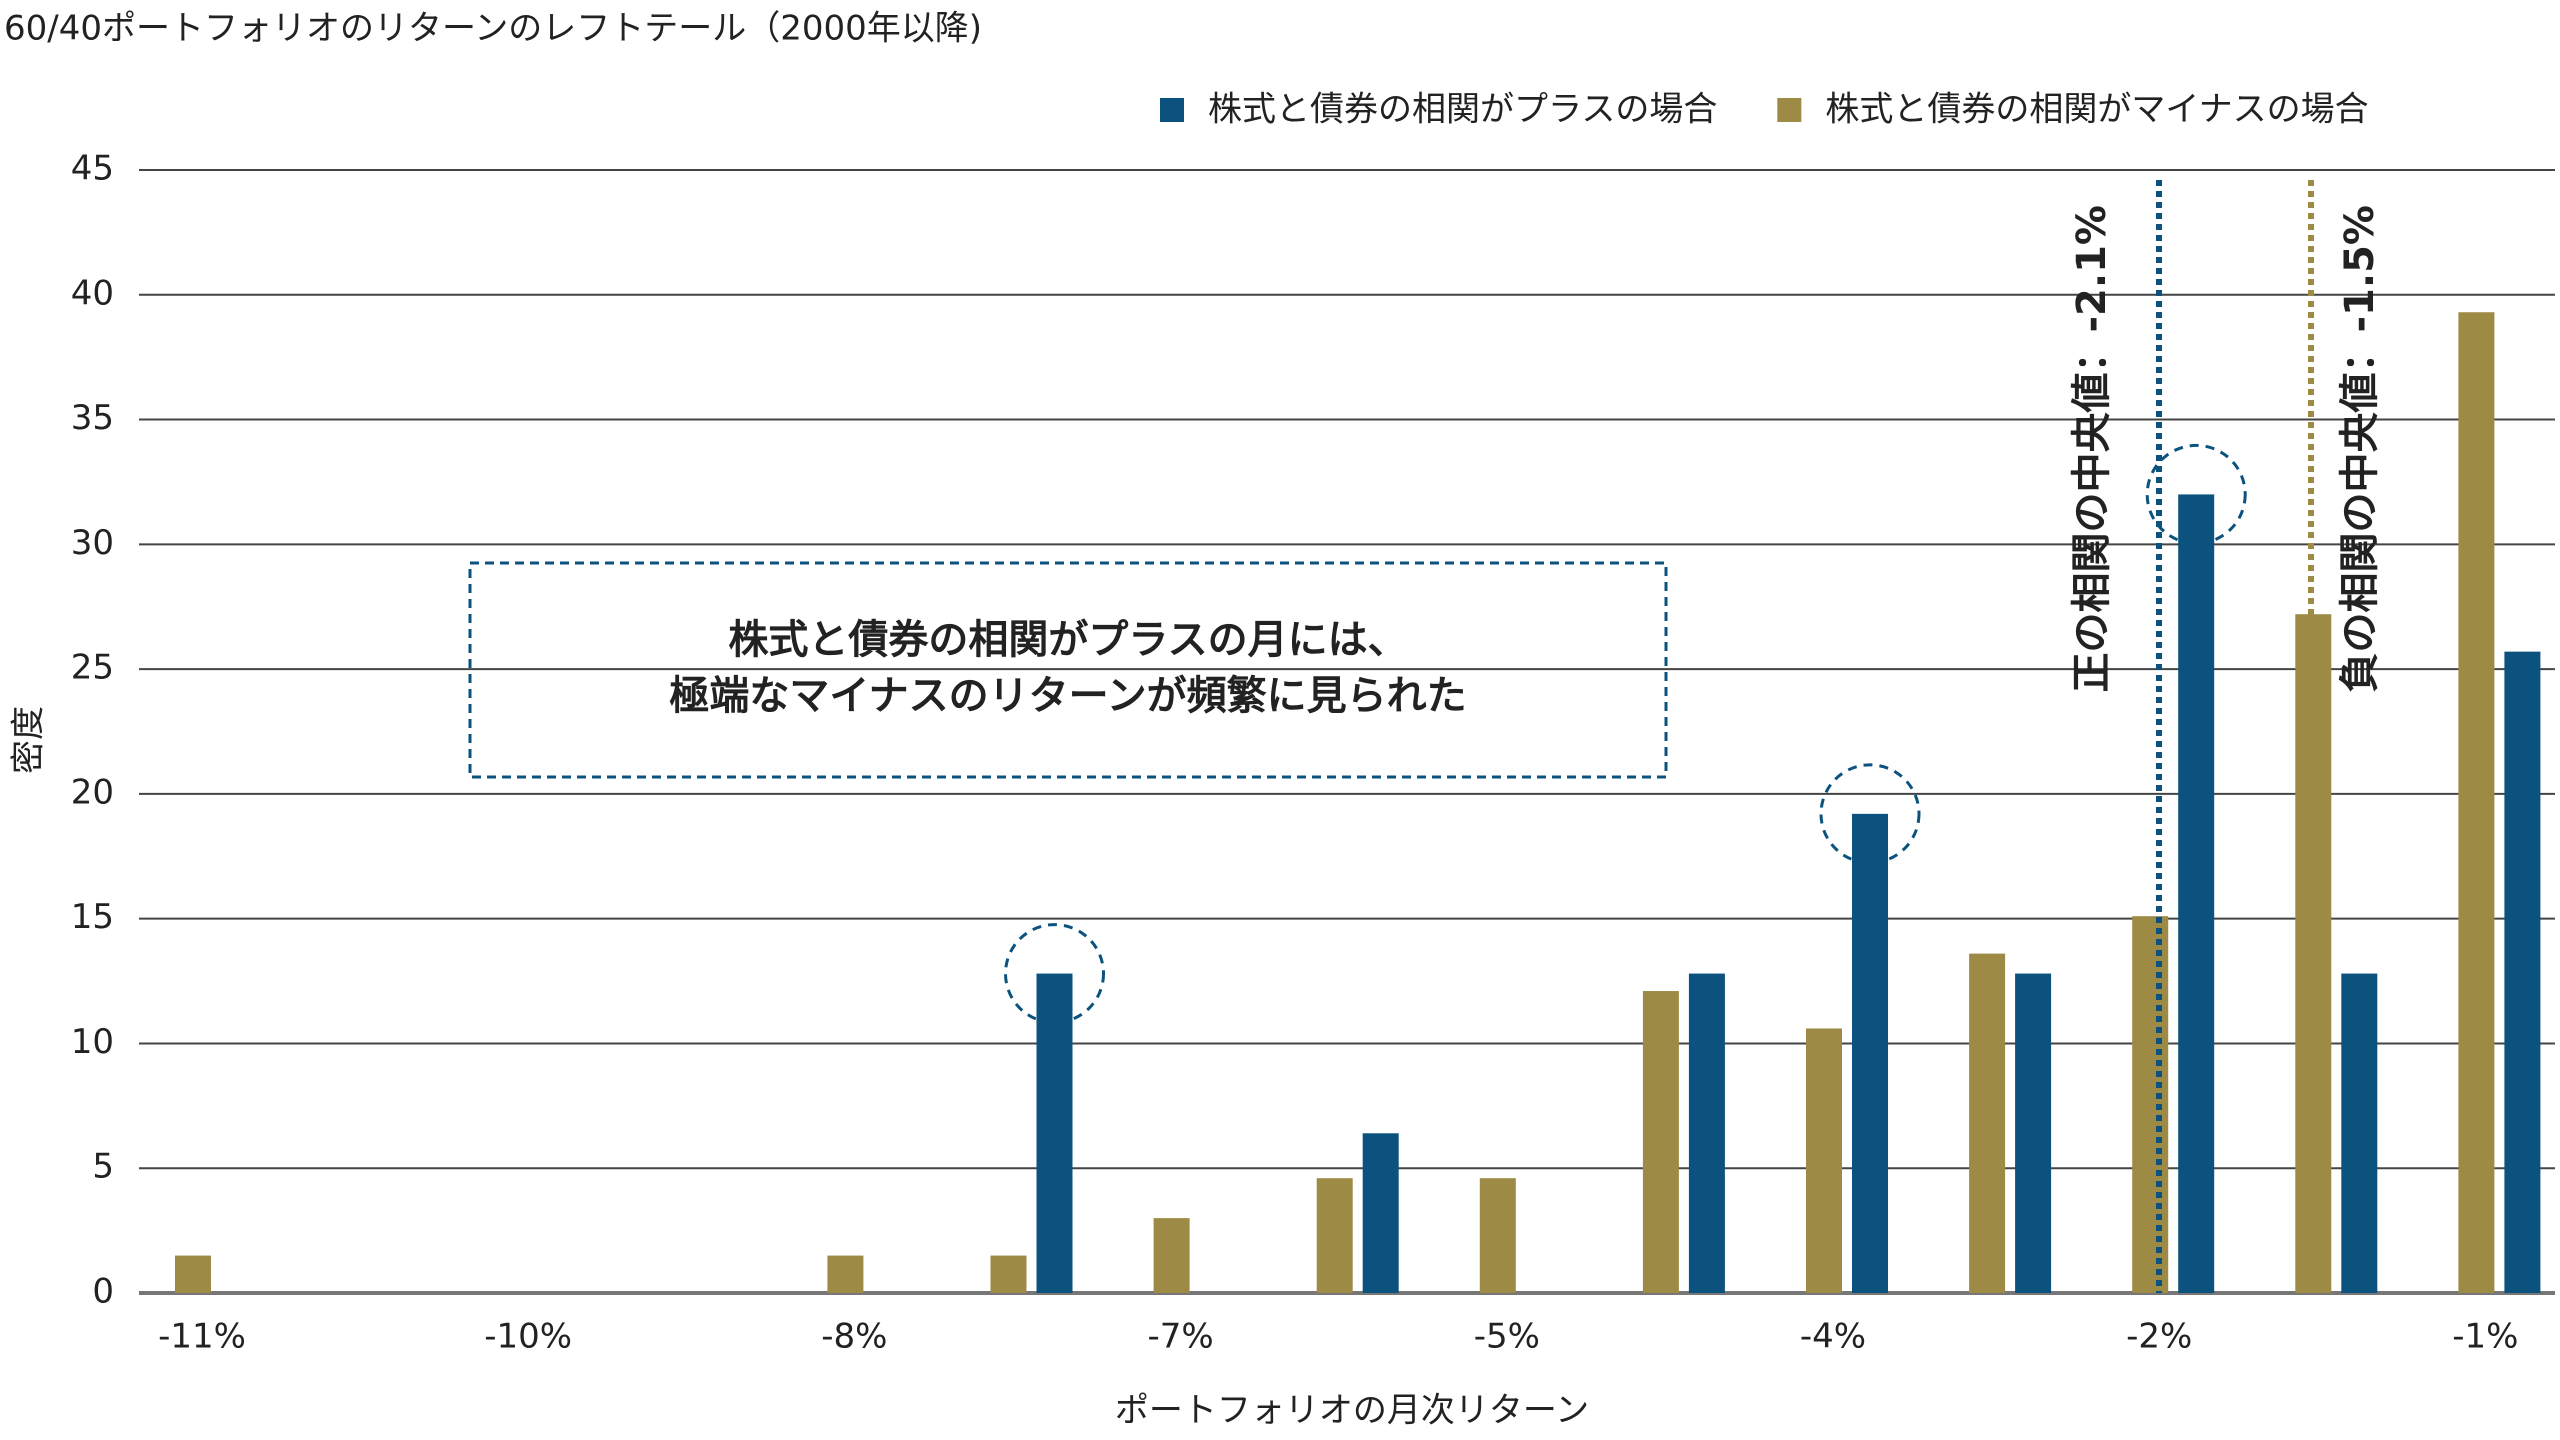  What do you see at coordinates (92, 1042) in the screenshot?
I see `y-tick-label: 10` at bounding box center [92, 1042].